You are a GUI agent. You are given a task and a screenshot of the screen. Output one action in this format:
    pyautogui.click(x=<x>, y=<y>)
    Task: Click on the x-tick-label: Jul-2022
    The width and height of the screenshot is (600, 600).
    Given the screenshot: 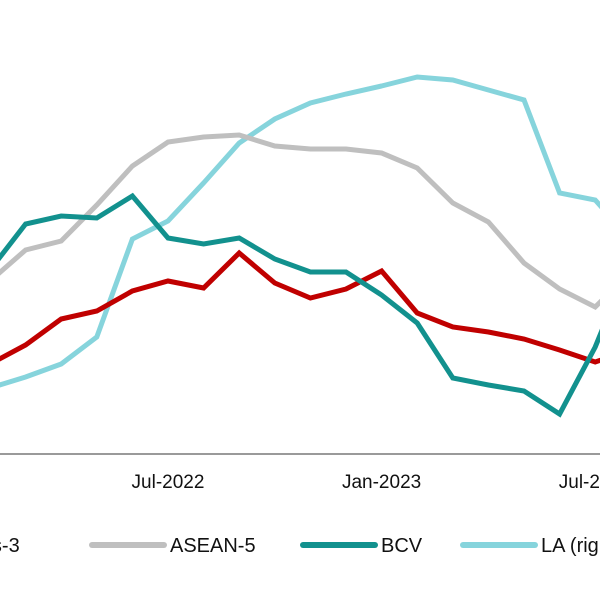 What is the action you would take?
    pyautogui.click(x=168, y=482)
    